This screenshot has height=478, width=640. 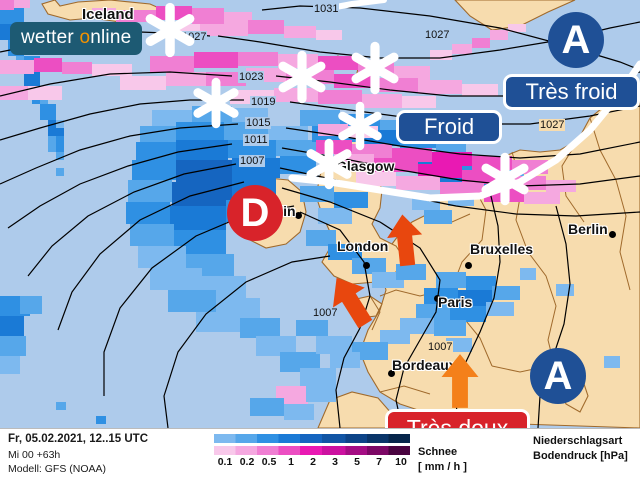 I want to click on region-label-iceland: Iceland, so click(x=108, y=14).